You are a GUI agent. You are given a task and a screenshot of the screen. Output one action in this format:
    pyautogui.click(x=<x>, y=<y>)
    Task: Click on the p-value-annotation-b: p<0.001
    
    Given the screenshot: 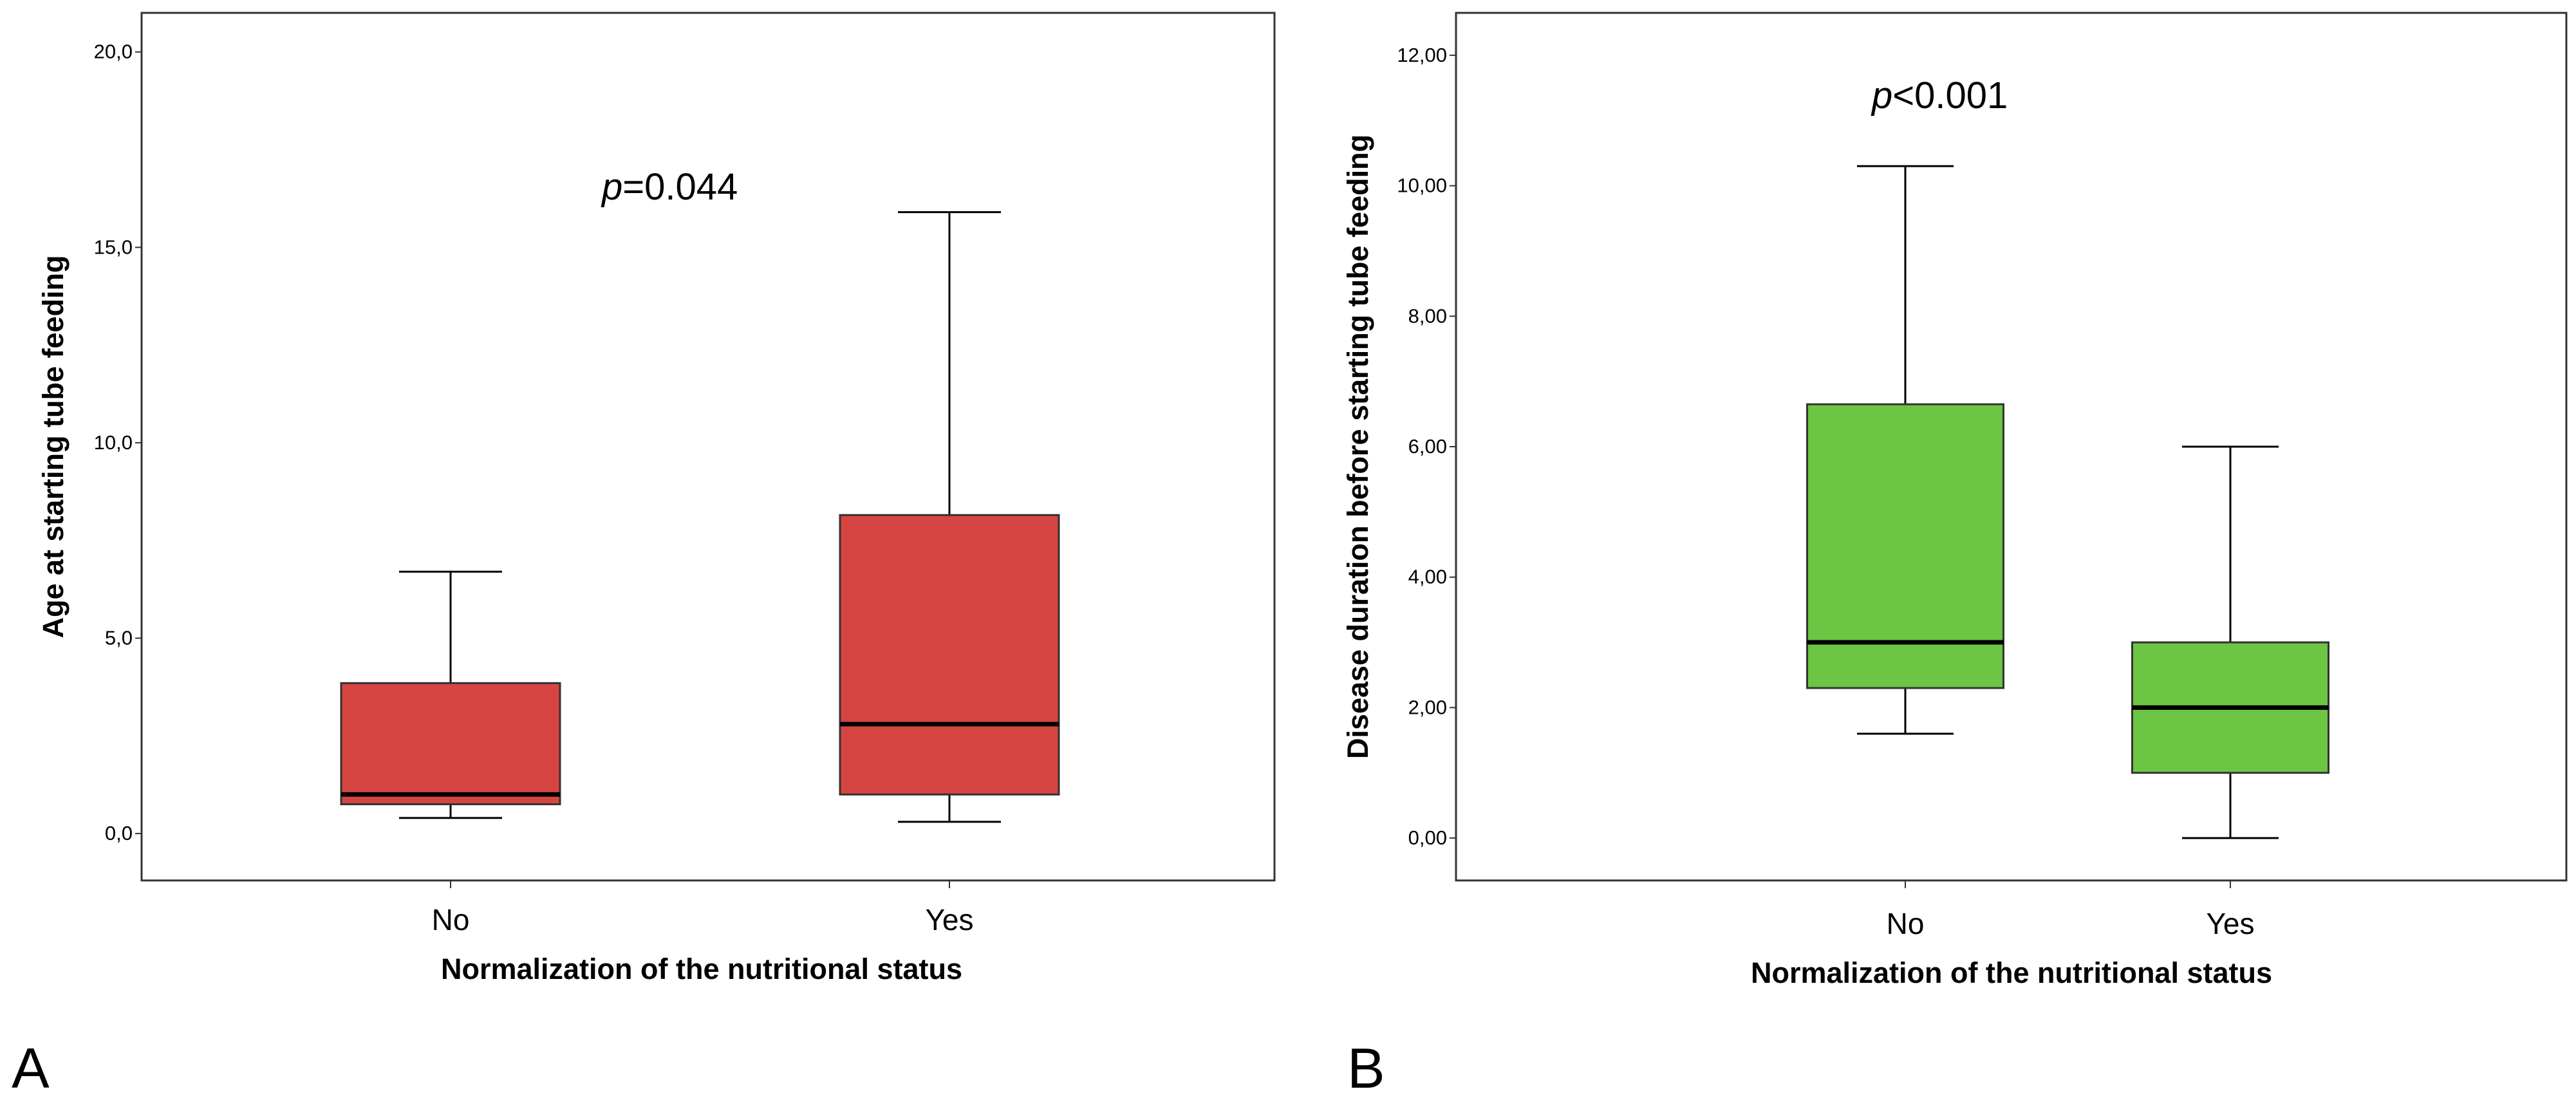 What is the action you would take?
    pyautogui.click(x=1939, y=96)
    